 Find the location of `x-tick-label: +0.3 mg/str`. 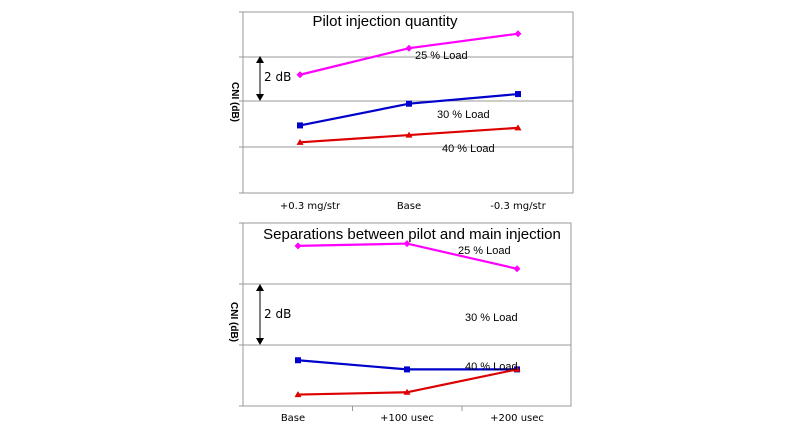

x-tick-label: +0.3 mg/str is located at coordinates (310, 206).